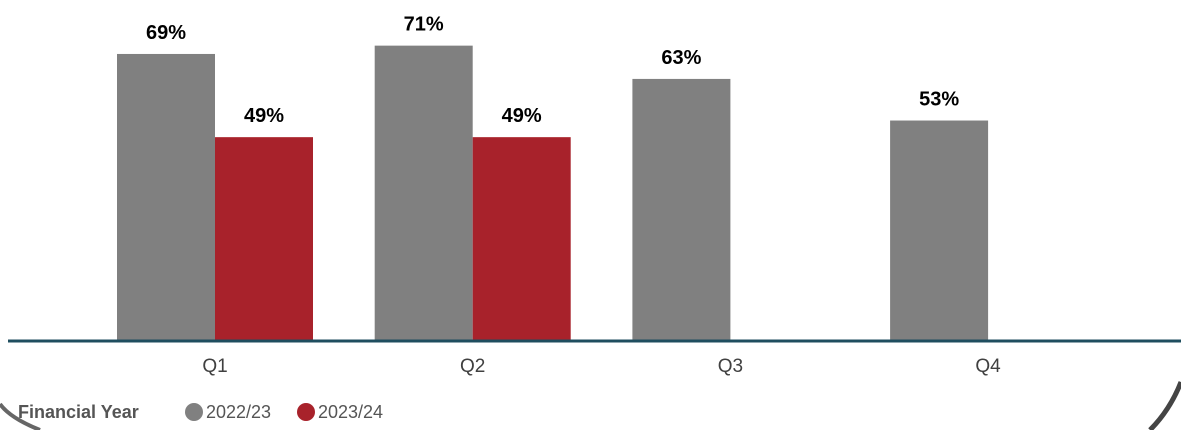  I want to click on legend-label-series-1: 2022/23, so click(238, 412).